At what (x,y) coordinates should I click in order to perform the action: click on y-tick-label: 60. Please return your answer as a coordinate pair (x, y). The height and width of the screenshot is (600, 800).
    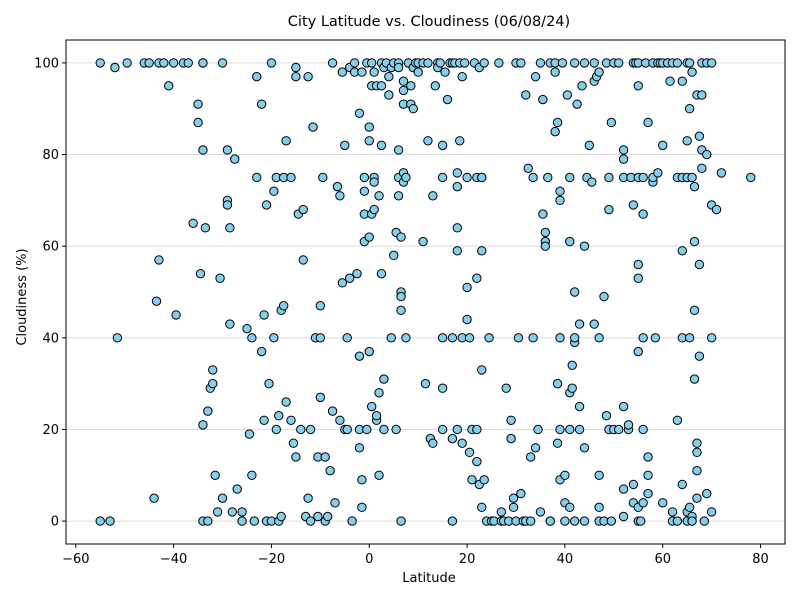
    Looking at the image, I should click on (50, 247).